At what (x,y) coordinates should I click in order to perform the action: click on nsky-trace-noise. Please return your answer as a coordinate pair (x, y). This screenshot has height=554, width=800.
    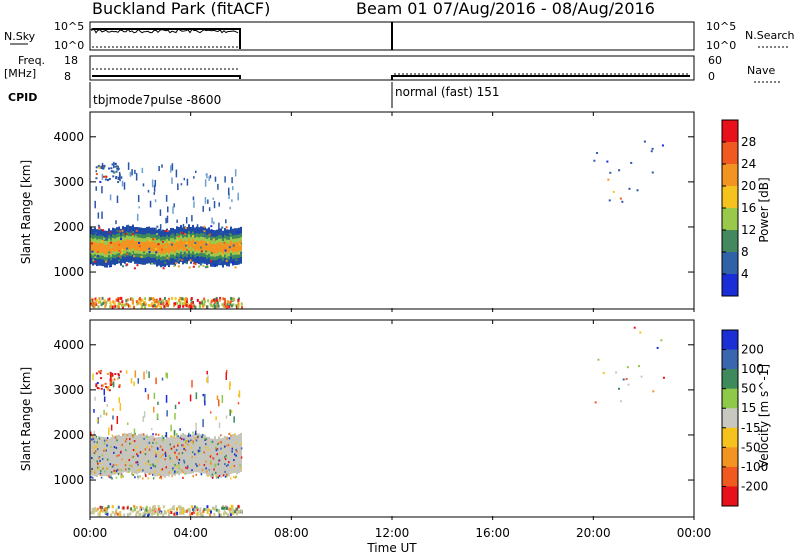
    Looking at the image, I should click on (165, 31).